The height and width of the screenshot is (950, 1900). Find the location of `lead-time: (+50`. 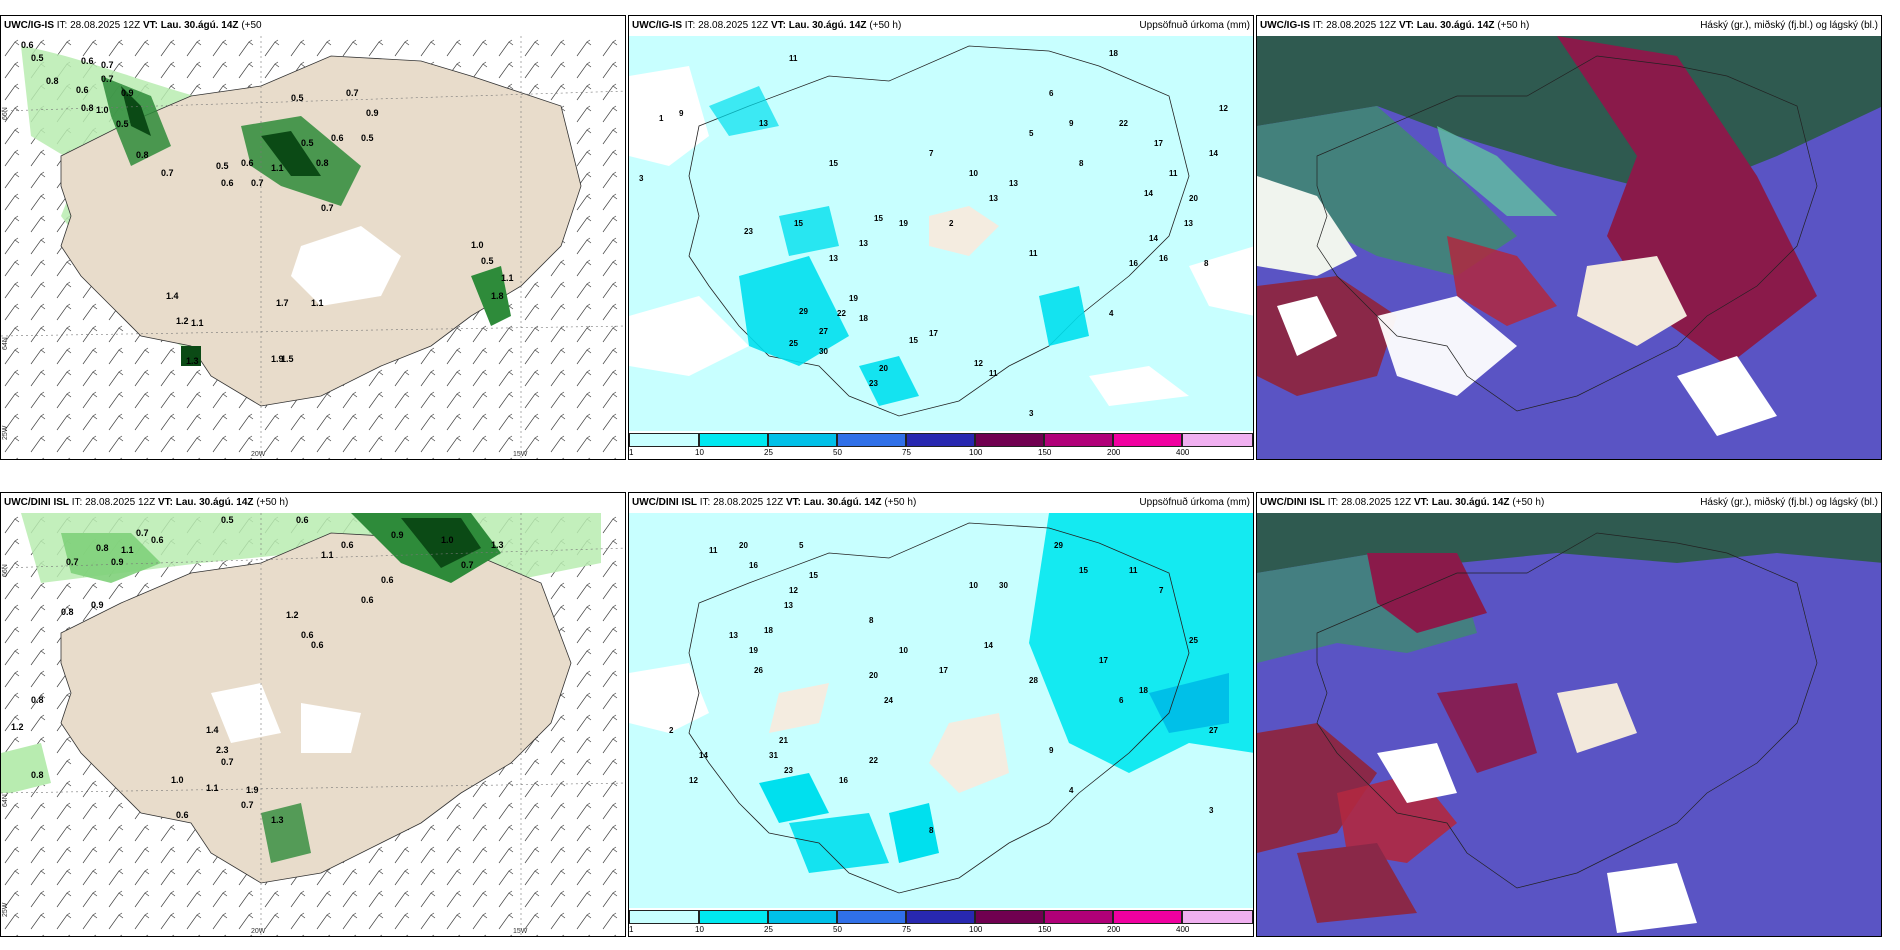

lead-time: (+50 is located at coordinates (250, 25).